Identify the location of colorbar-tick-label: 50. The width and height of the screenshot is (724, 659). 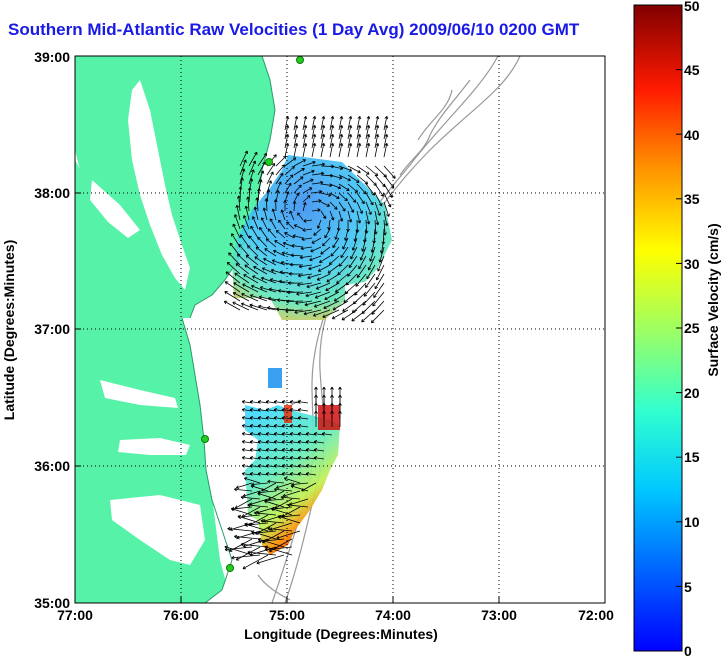
(692, 7).